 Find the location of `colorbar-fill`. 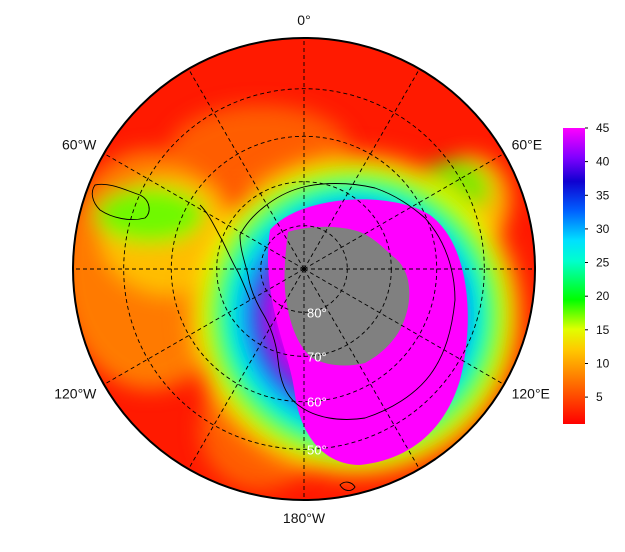

colorbar-fill is located at coordinates (574, 276).